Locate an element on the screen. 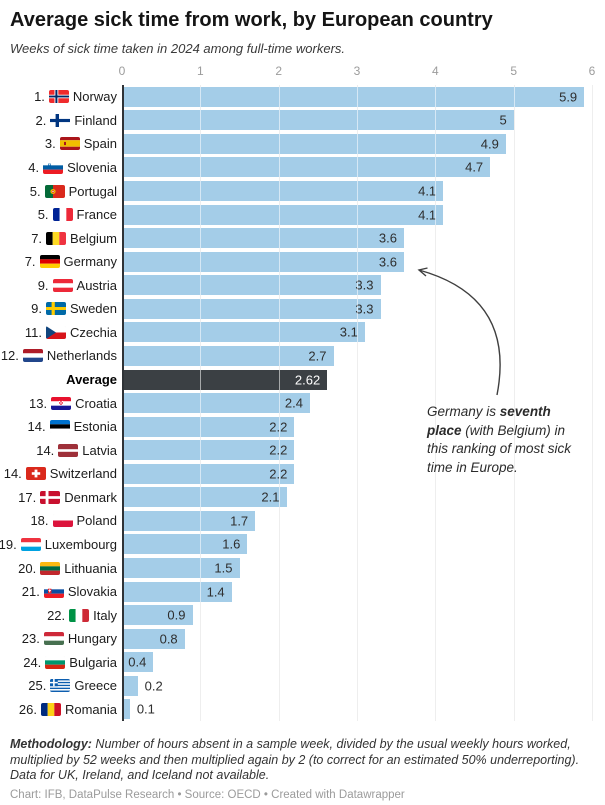 This screenshot has width=605, height=805. row-label: 22. Italy is located at coordinates (66, 615).